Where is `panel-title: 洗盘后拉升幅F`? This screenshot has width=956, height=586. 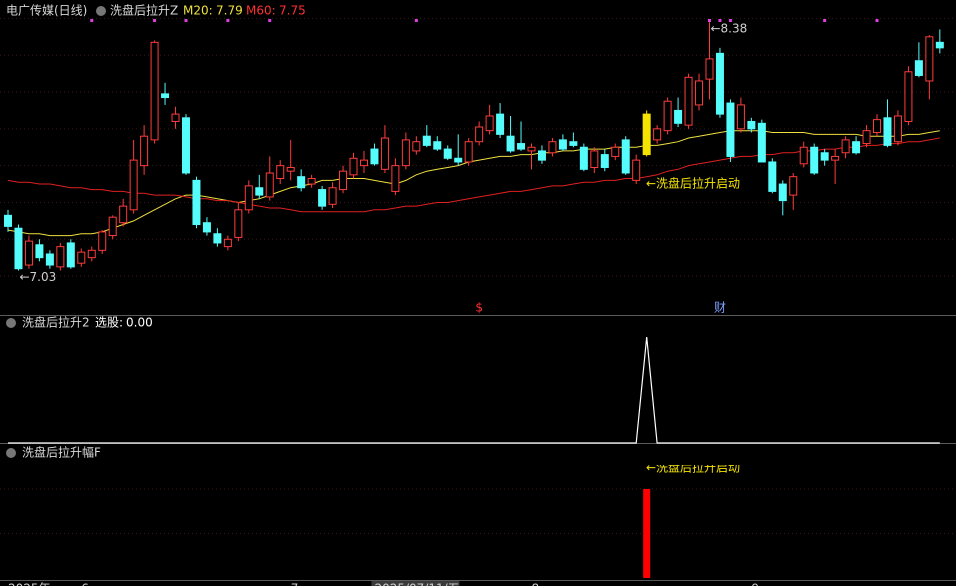
panel-title: 洗盘后拉升幅F is located at coordinates (61, 452).